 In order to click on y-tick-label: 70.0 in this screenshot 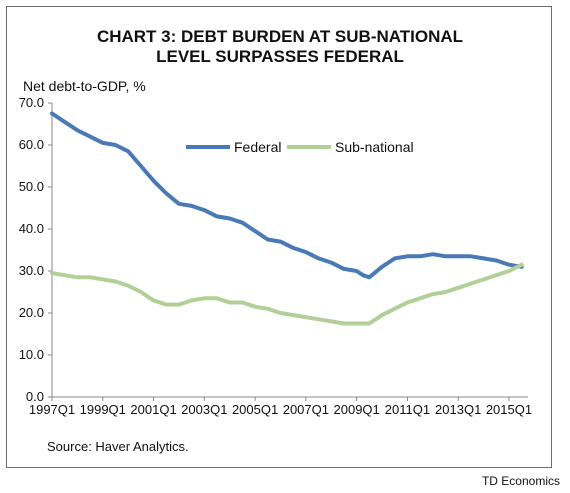, I will do `click(31, 102)`.